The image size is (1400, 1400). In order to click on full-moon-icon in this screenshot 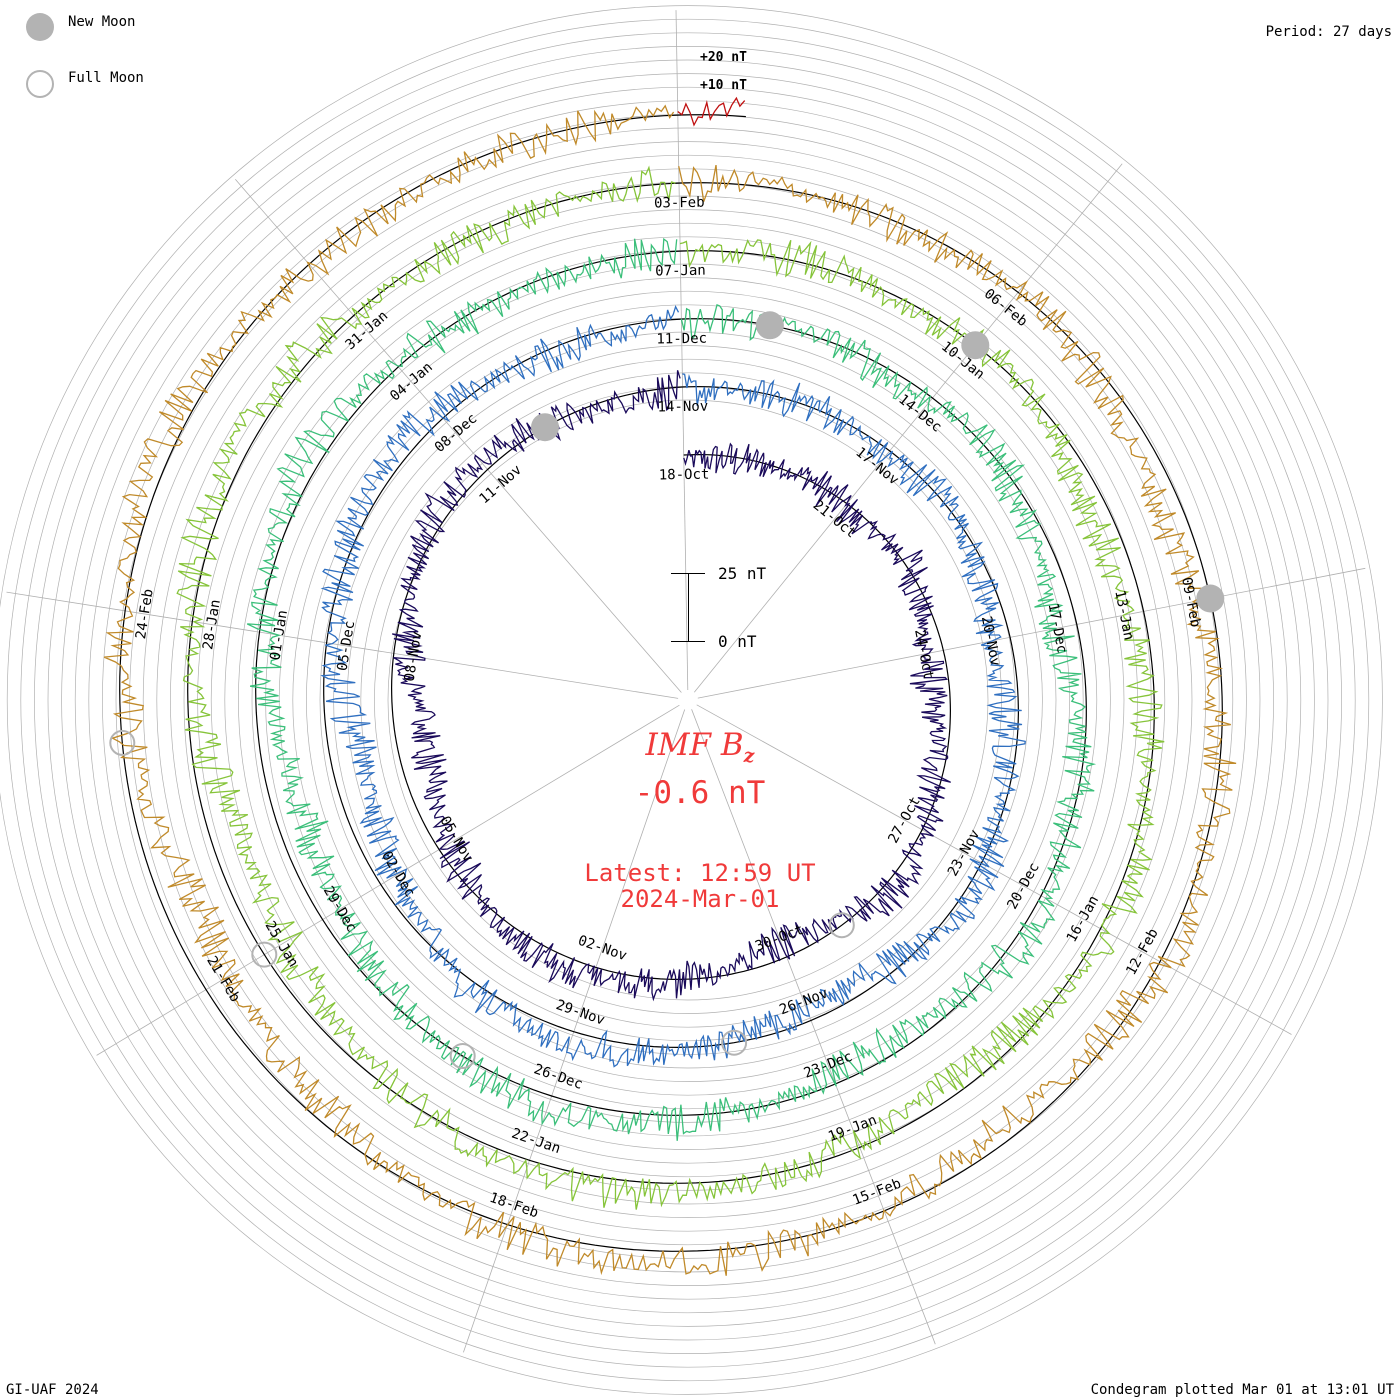, I will do `click(40, 84)`.